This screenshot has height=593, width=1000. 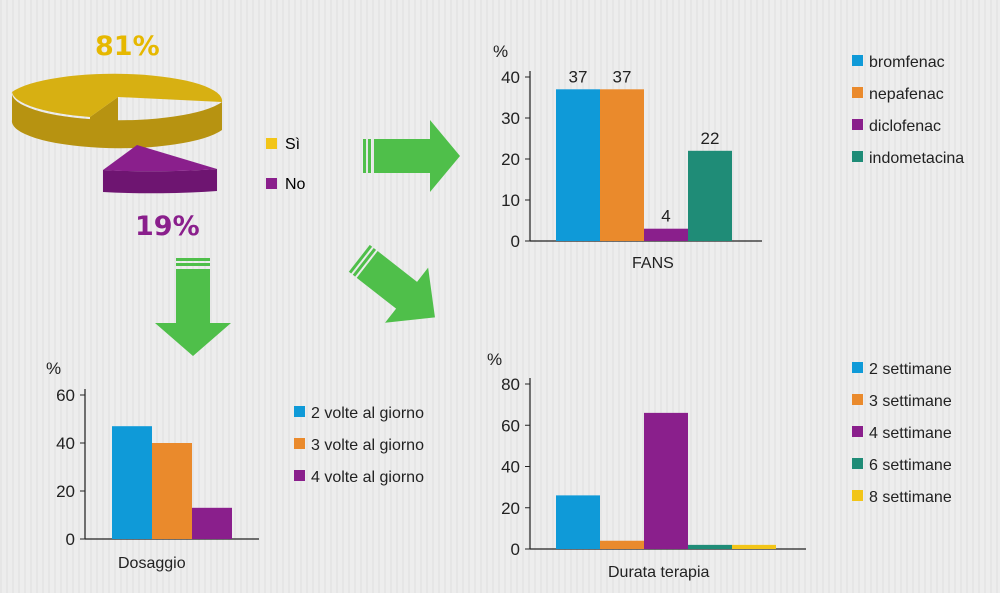 I want to click on bar-nepafenac, so click(x=622, y=165).